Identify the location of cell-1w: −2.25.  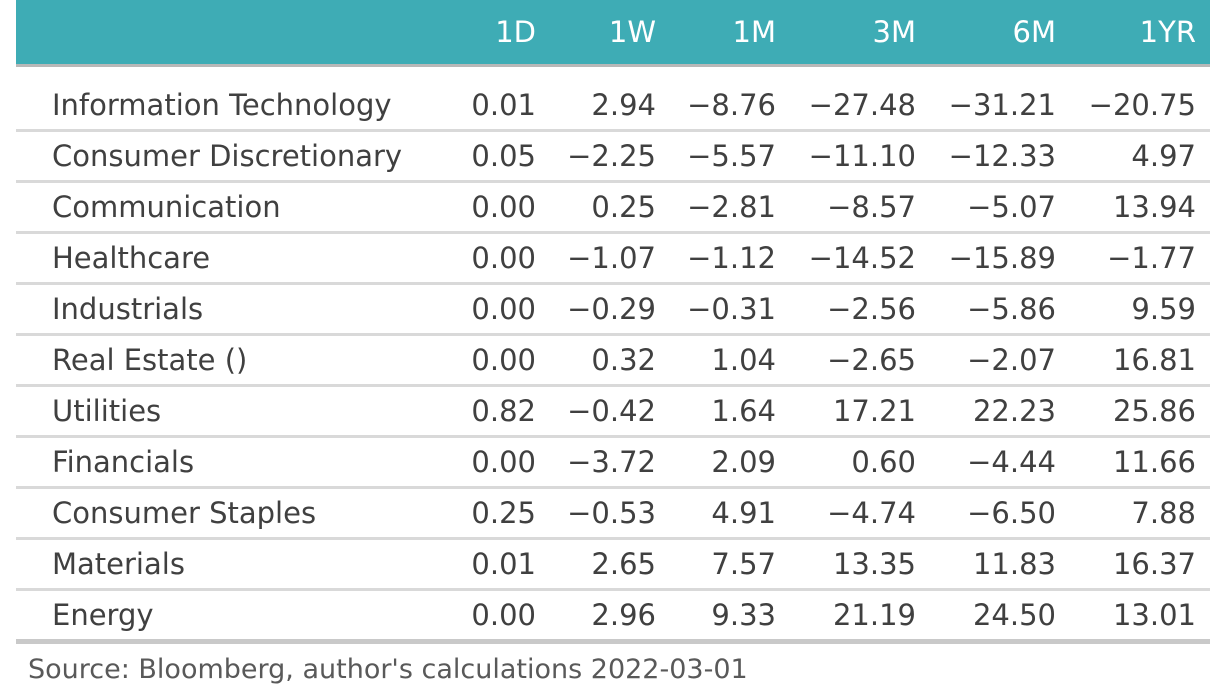
(610, 156).